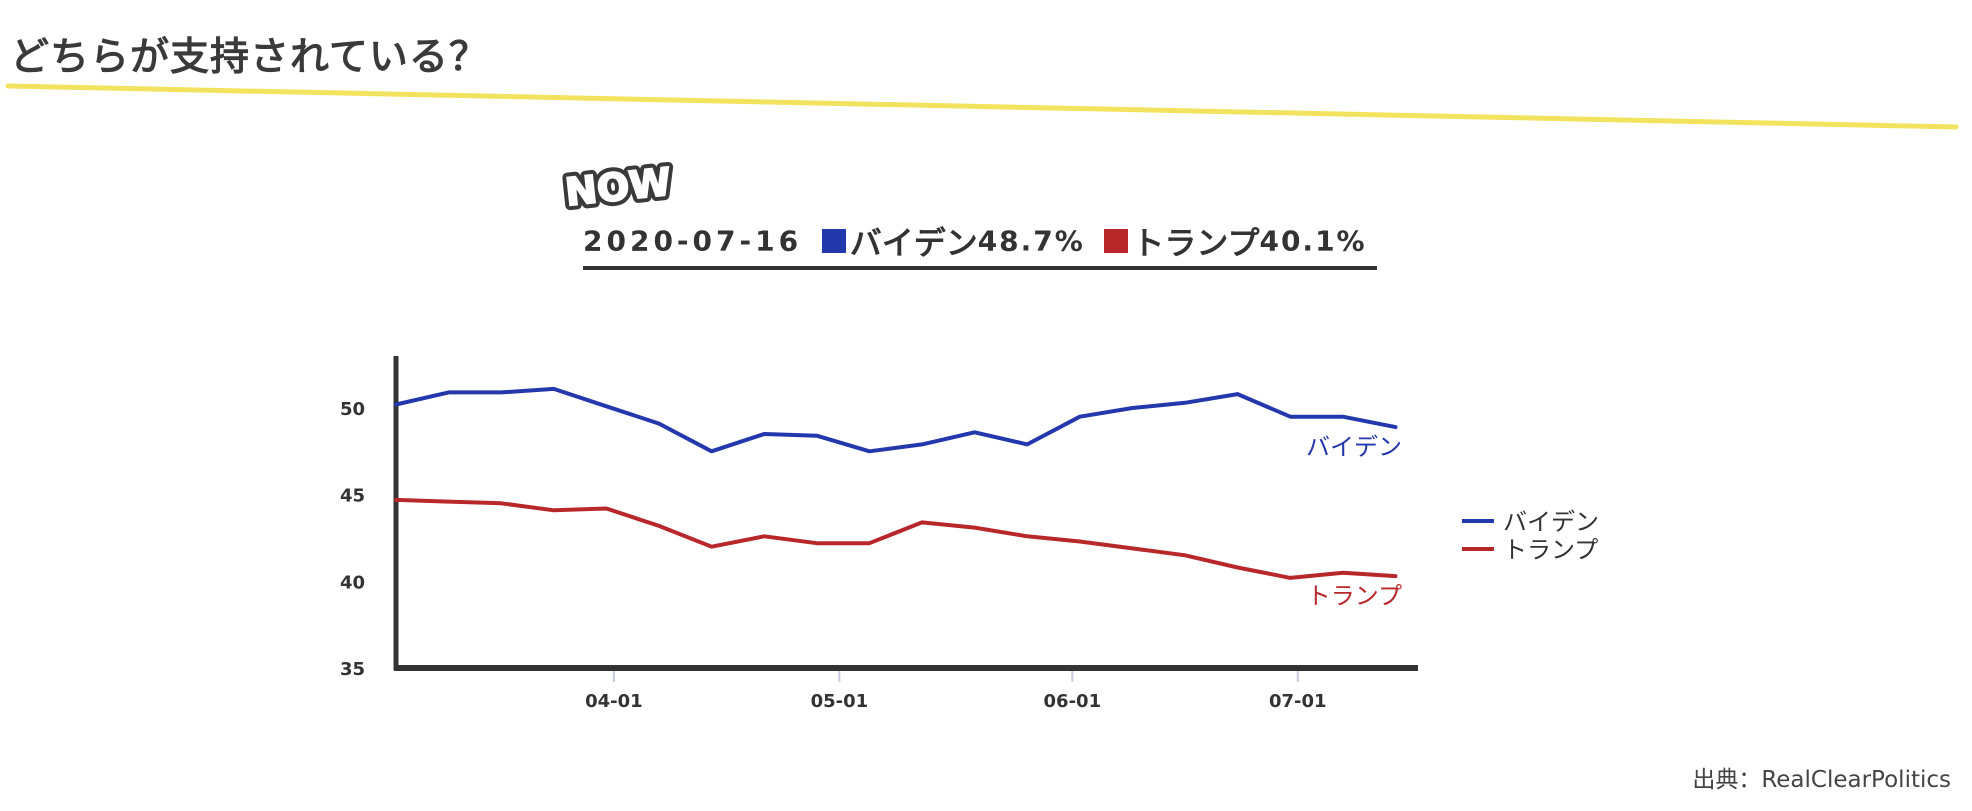 Image resolution: width=1972 pixels, height=811 pixels. What do you see at coordinates (982, 106) in the screenshot?
I see `title-underline` at bounding box center [982, 106].